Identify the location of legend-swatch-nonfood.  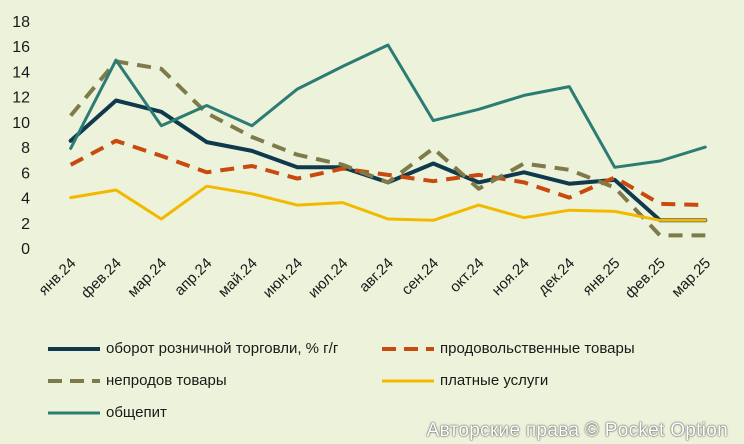
(74, 380).